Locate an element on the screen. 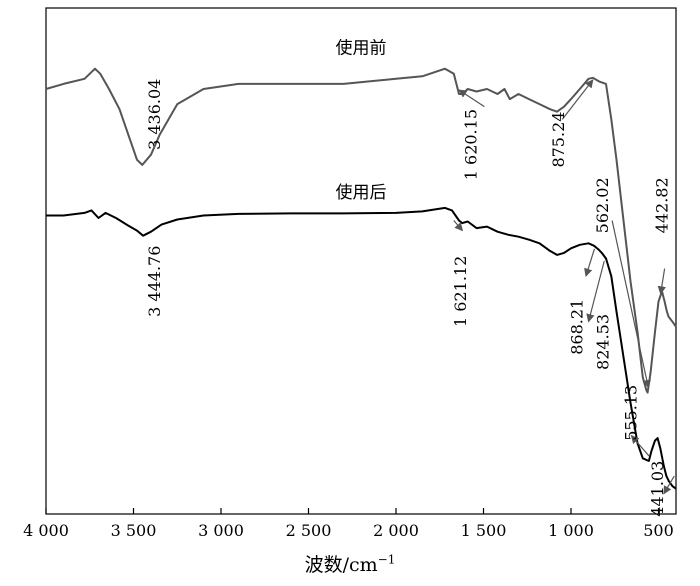 The image size is (700, 586). peak-label: 875.24 is located at coordinates (558, 140).